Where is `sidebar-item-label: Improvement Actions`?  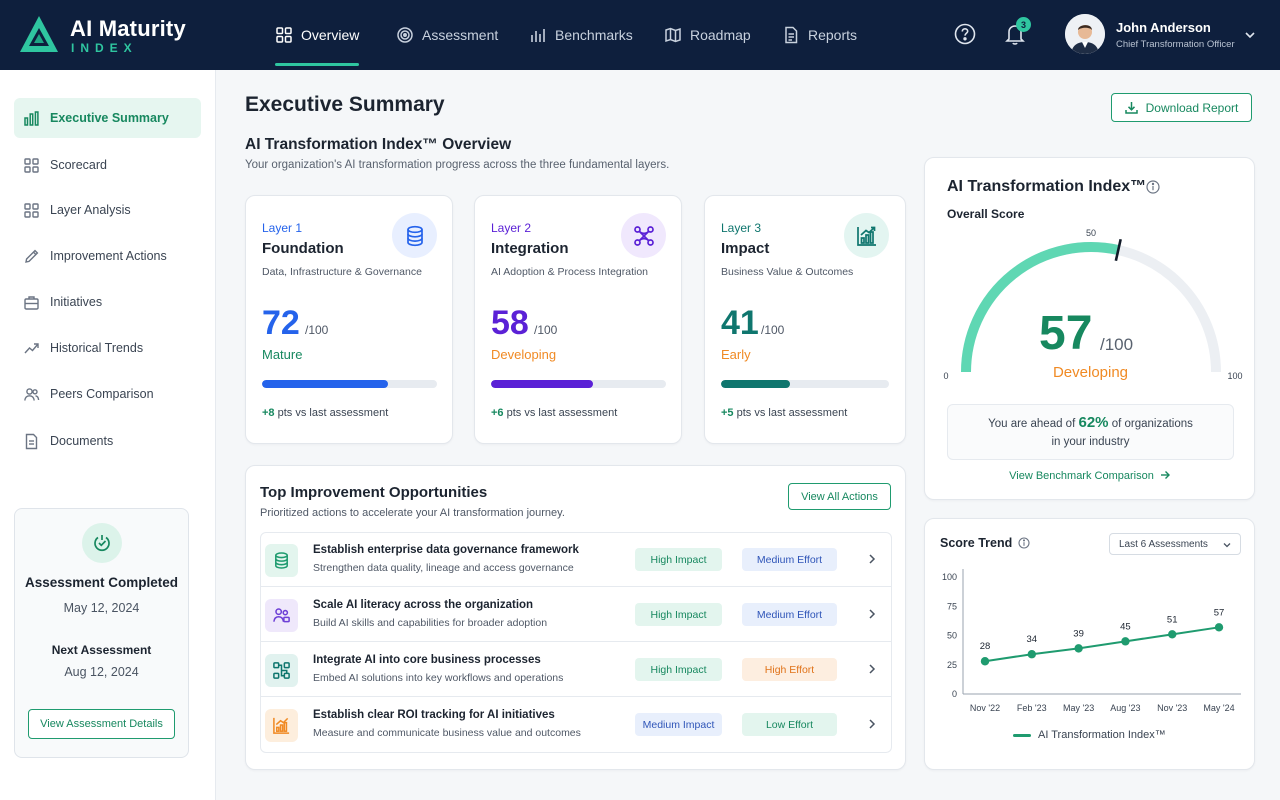 sidebar-item-label: Improvement Actions is located at coordinates (108, 256).